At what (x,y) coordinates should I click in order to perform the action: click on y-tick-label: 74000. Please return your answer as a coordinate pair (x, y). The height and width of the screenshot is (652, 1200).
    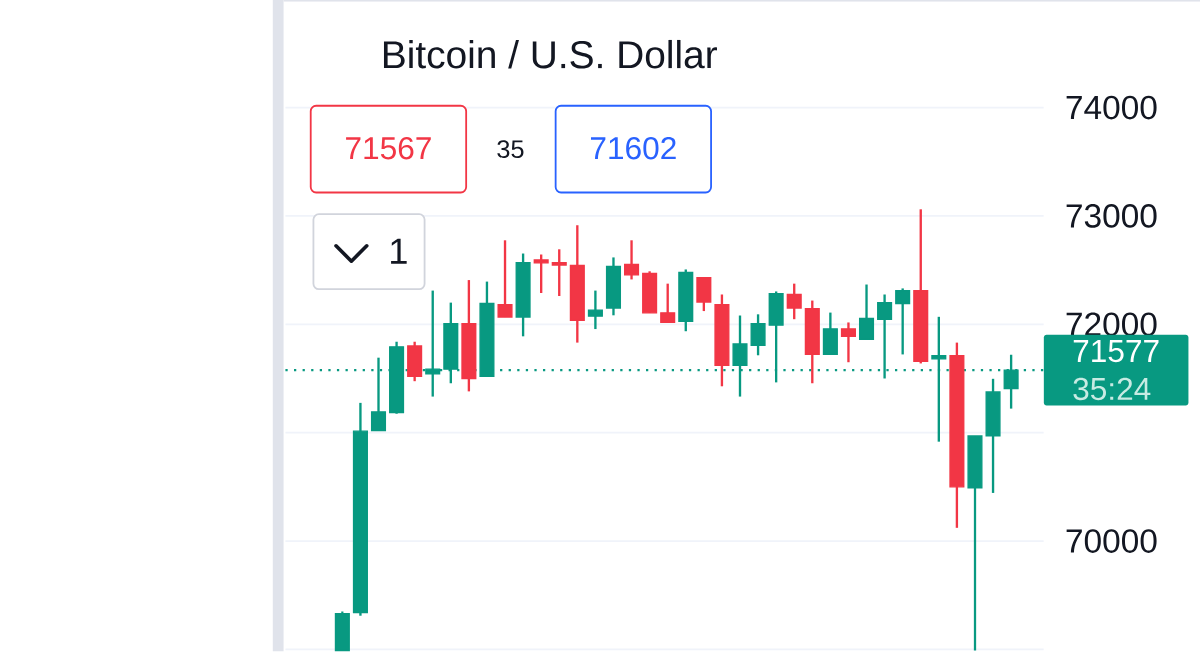
    Looking at the image, I should click on (1111, 107).